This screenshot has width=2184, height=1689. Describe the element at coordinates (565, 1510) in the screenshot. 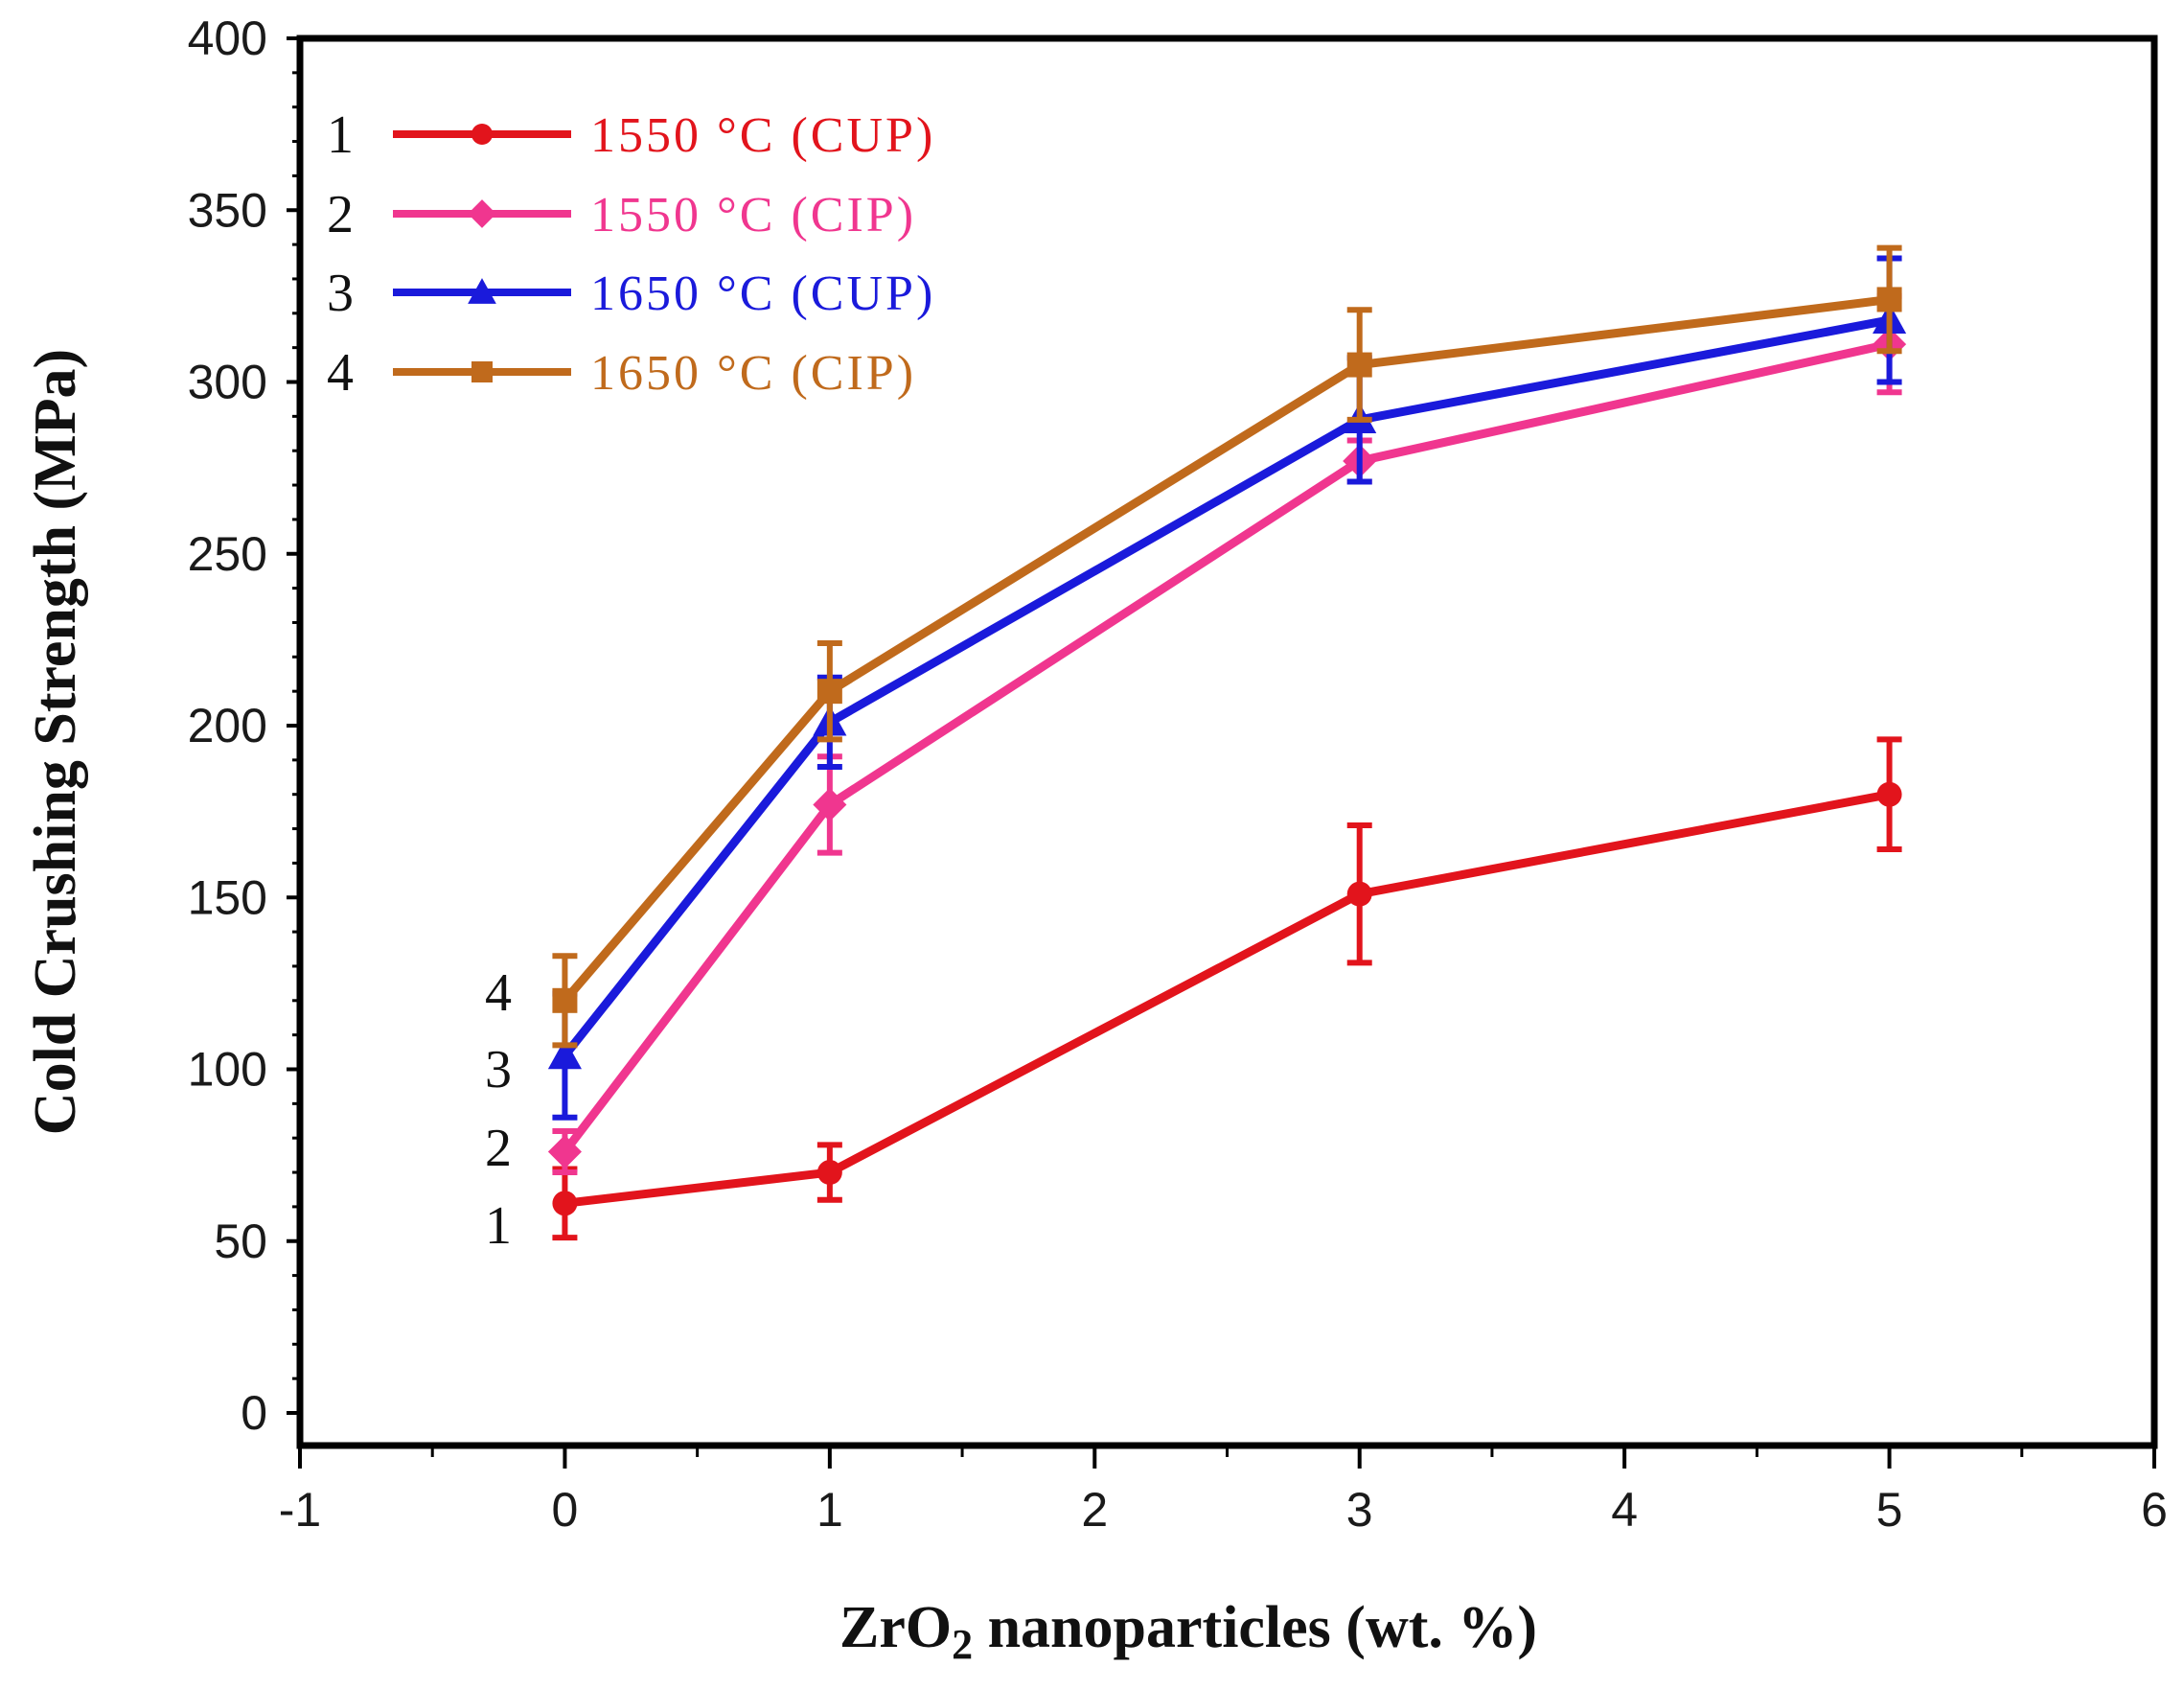

I see `x-tick-label: 0` at that location.